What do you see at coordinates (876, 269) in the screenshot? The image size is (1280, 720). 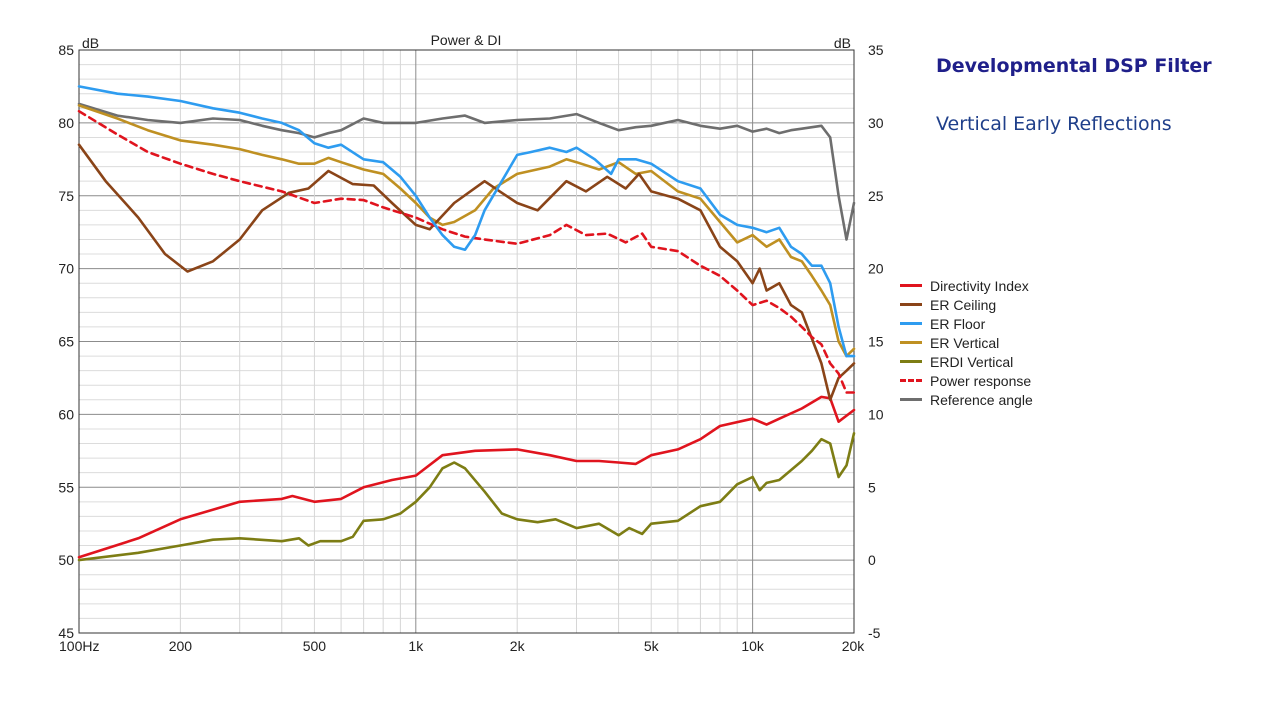 I see `y-tick-label-right: 20` at bounding box center [876, 269].